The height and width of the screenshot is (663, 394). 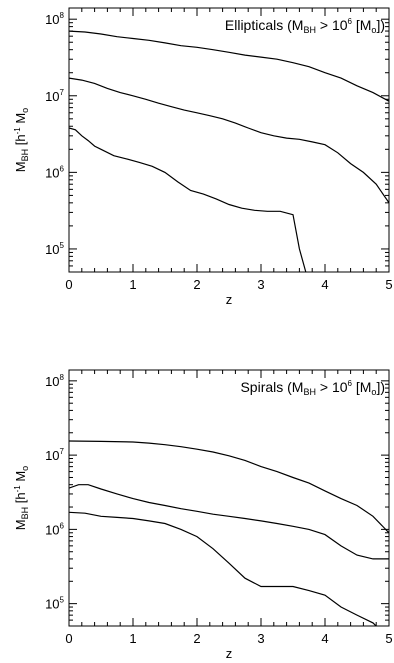 I want to click on annotation-text: Ellipticals (M, so click(x=264, y=25).